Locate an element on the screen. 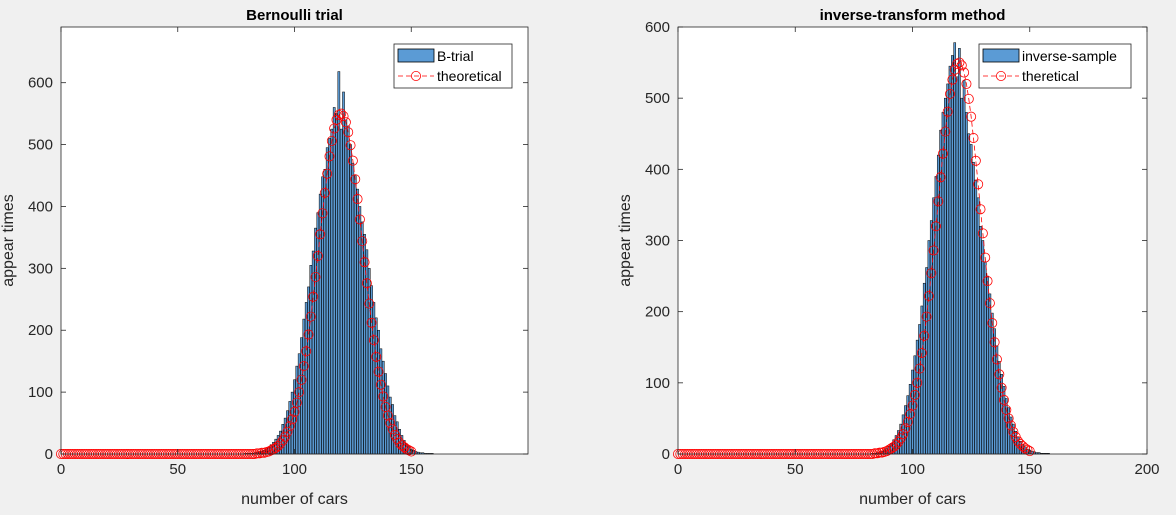  legend-marker-swatch is located at coordinates (415, 76).